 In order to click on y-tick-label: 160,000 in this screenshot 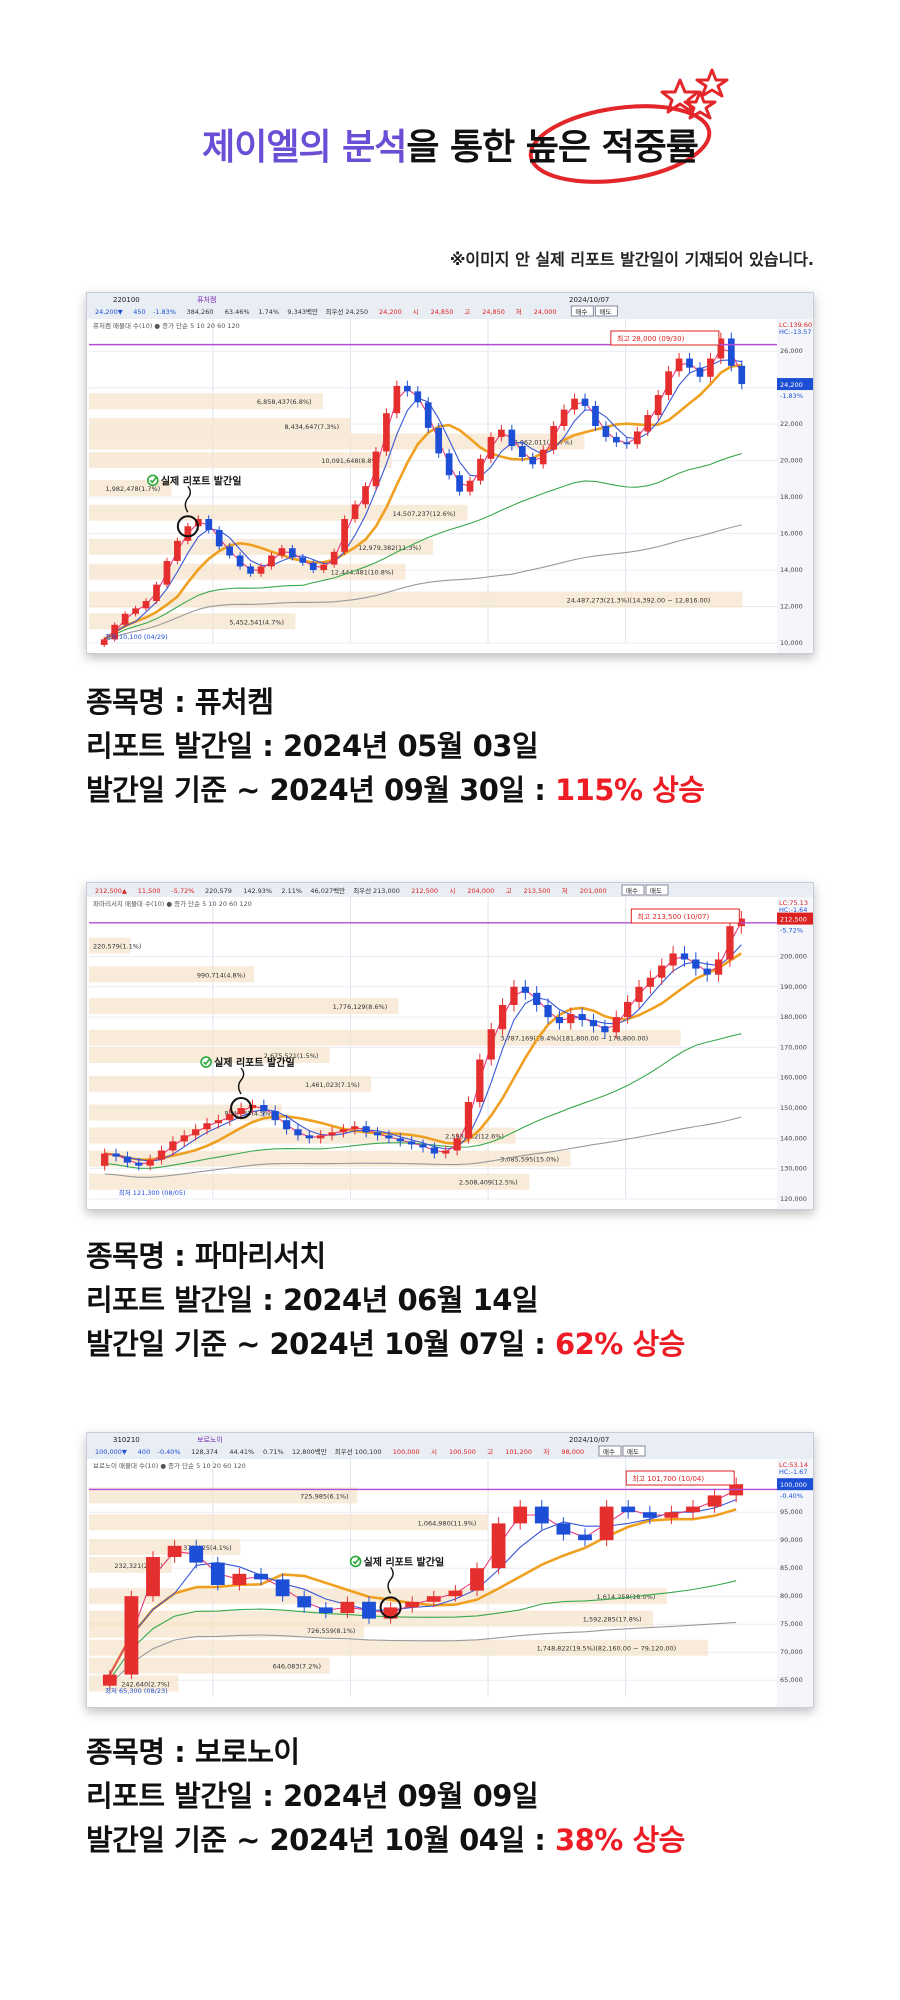, I will do `click(793, 1078)`.